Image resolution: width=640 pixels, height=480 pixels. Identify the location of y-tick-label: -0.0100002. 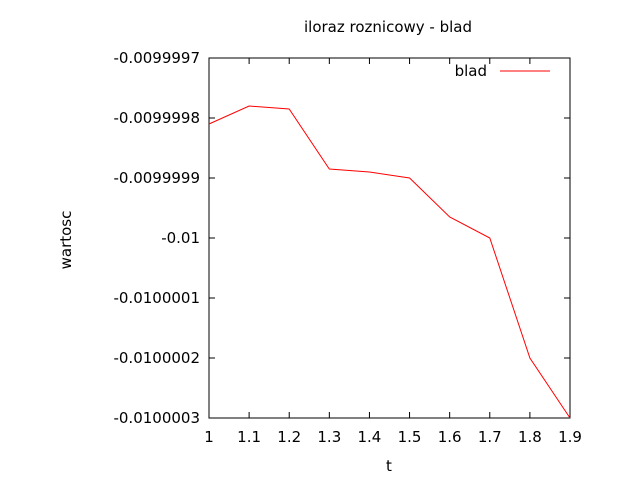
(156, 358).